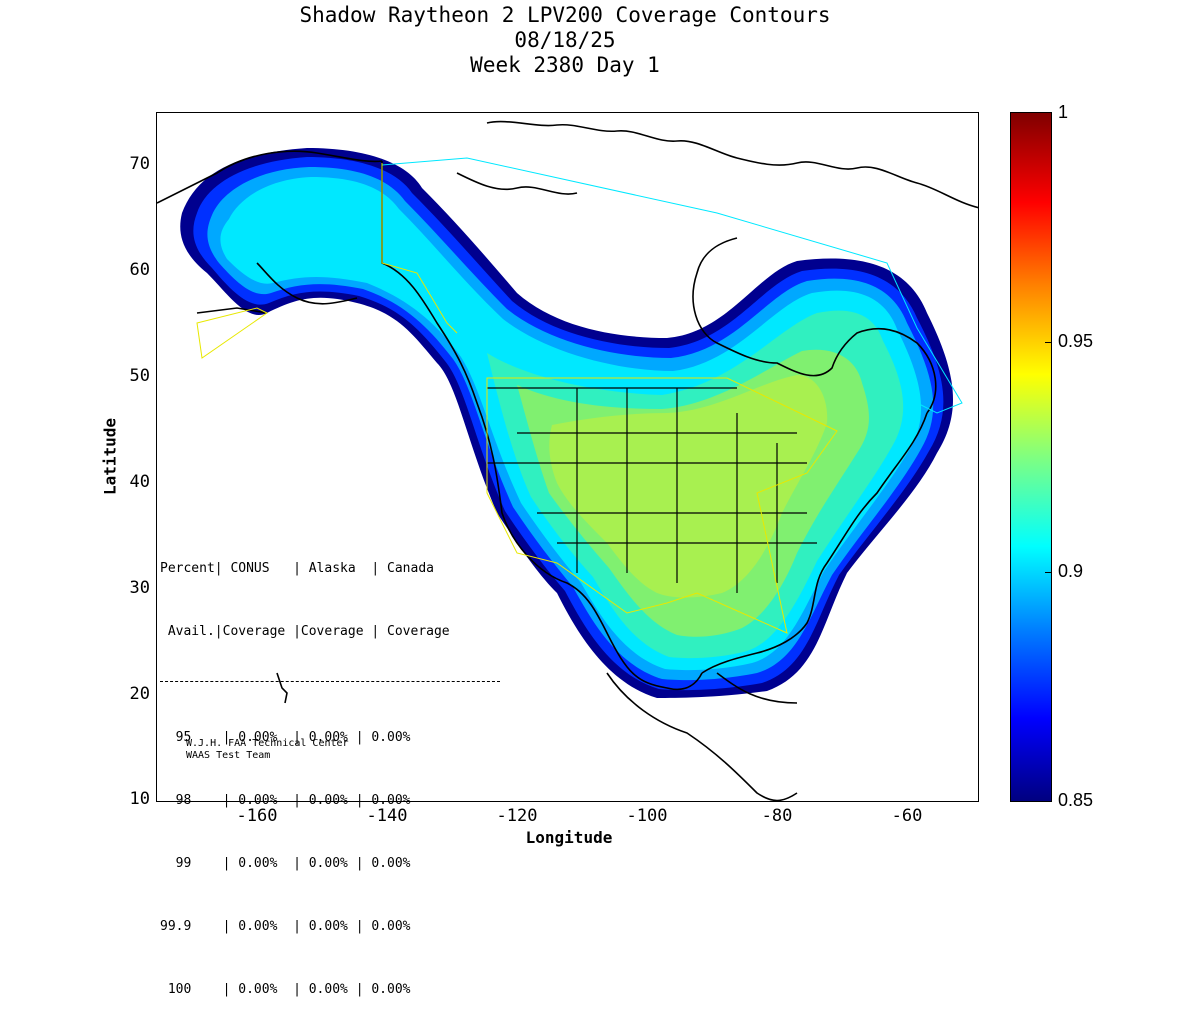 The image size is (1200, 1021). I want to click on stats-row: 98 | 0.00% | 0.00% | 0.00%, so click(293, 800).